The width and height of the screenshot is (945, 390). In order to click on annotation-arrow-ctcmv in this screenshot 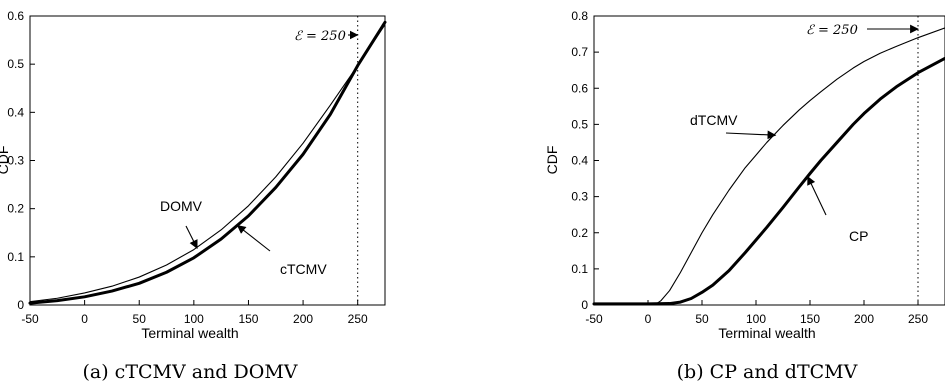, I will do `click(253, 238)`.